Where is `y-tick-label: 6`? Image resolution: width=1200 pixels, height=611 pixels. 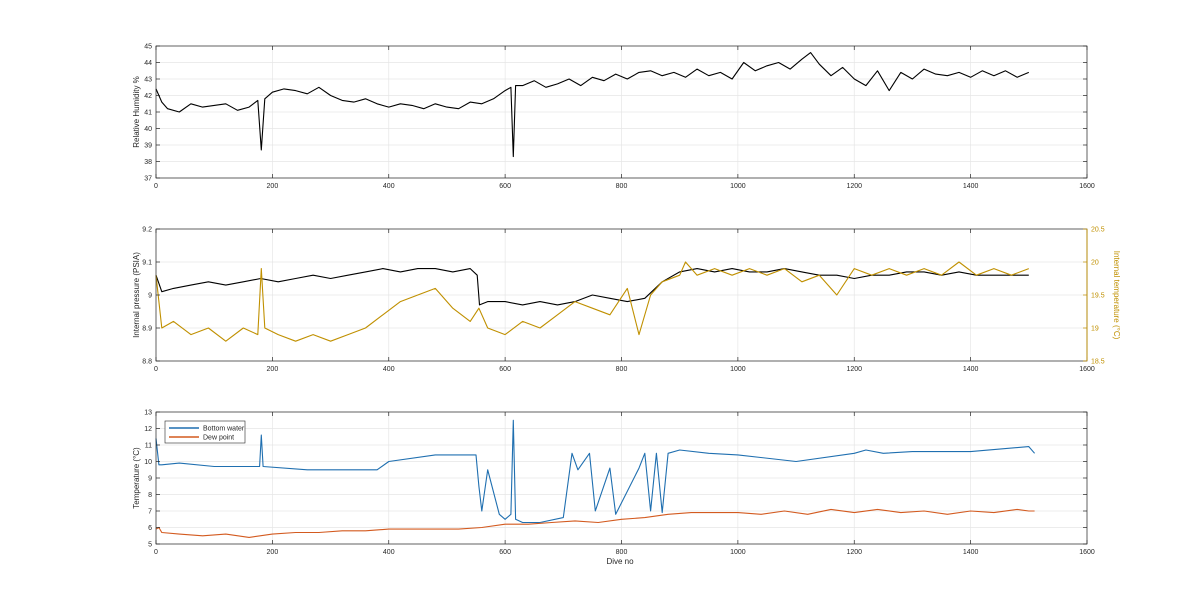 y-tick-label: 6 is located at coordinates (150, 528).